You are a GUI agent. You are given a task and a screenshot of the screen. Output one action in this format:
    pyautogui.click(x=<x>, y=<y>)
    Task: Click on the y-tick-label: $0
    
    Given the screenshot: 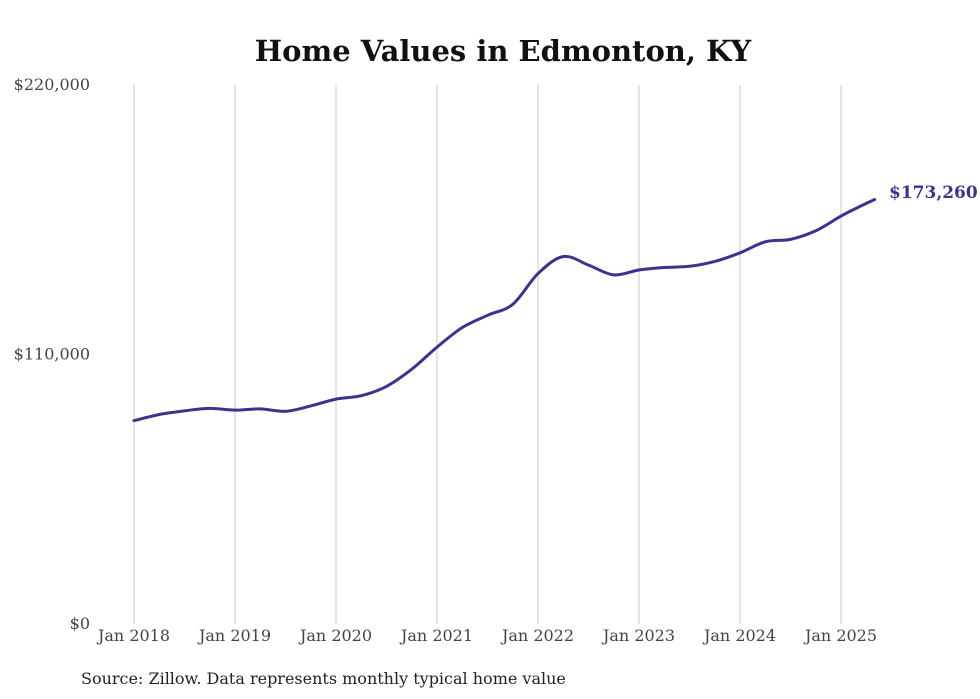 What is the action you would take?
    pyautogui.click(x=80, y=623)
    